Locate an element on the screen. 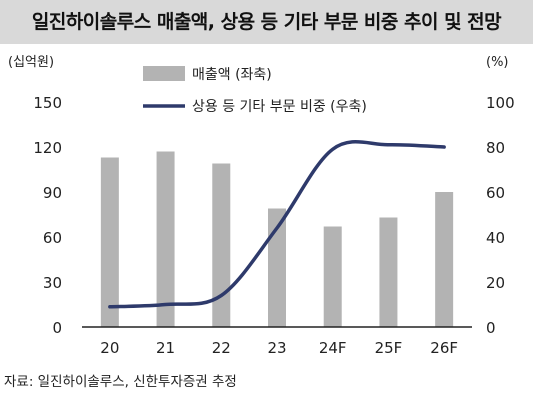 This screenshot has height=403, width=533. legend-line-label: 상용 등 기타 부문 비중 (우축) is located at coordinates (279, 107).